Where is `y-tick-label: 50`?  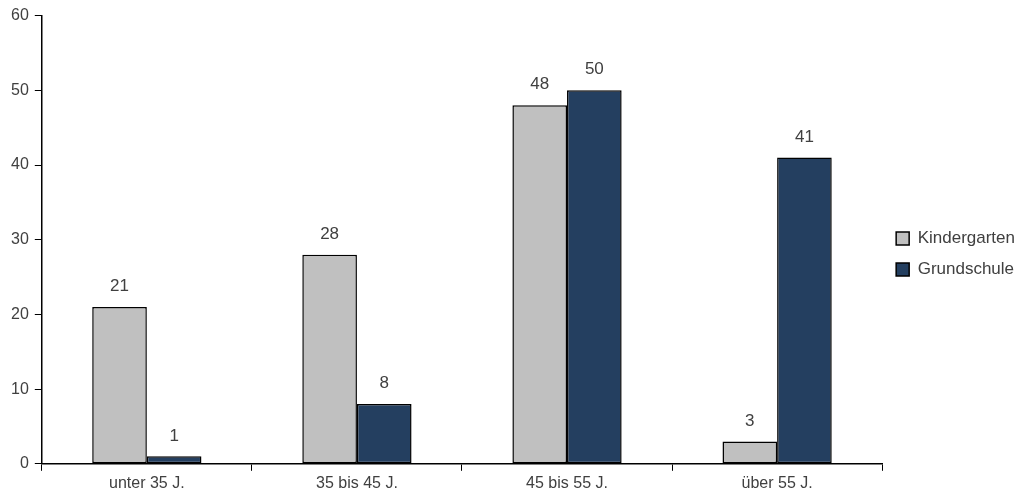 y-tick-label: 50 is located at coordinates (20, 89).